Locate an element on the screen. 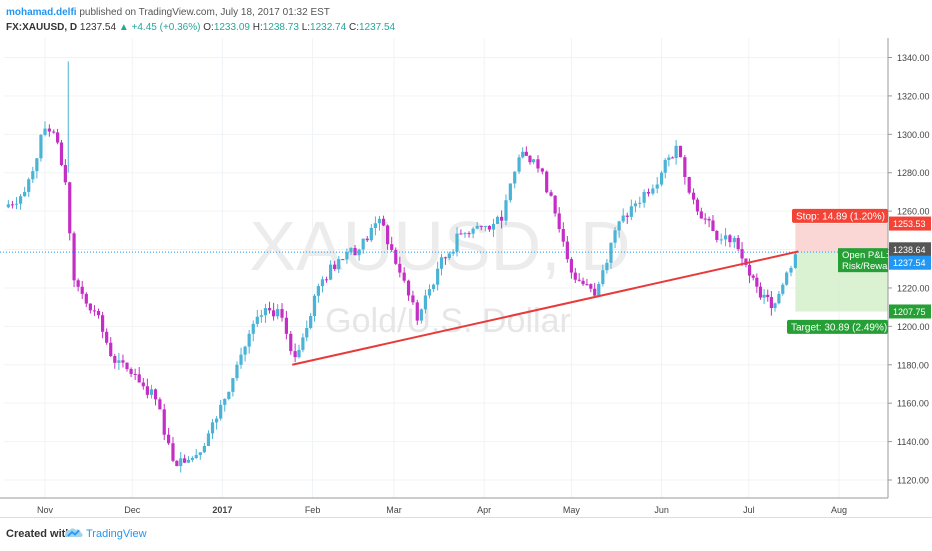 This screenshot has width=932, height=551. target-tag: Target: 30.89 (2.49%) is located at coordinates (839, 327).